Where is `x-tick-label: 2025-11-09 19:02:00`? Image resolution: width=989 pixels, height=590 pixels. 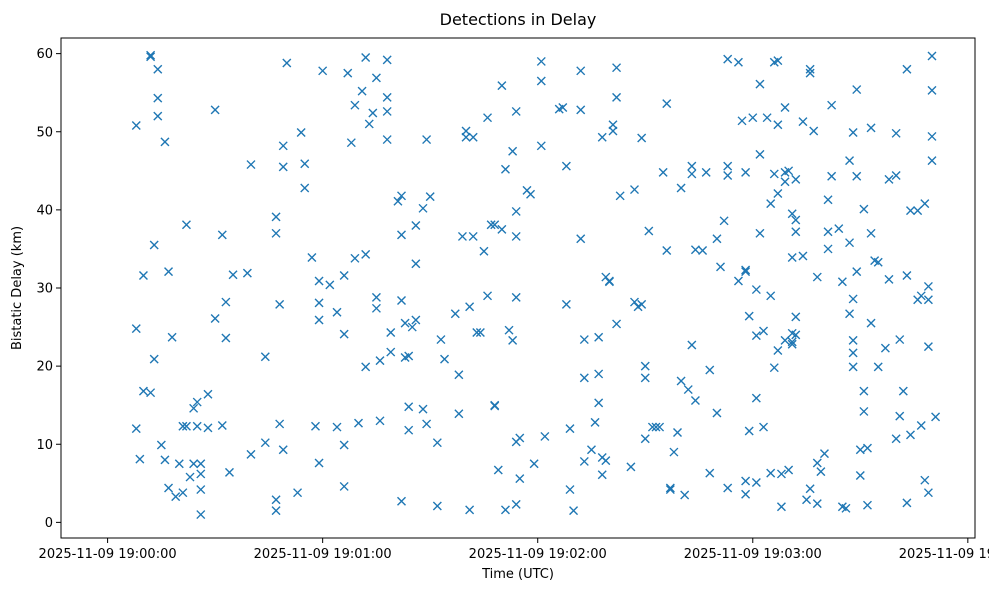
x-tick-label: 2025-11-09 19:02:00 is located at coordinates (538, 554).